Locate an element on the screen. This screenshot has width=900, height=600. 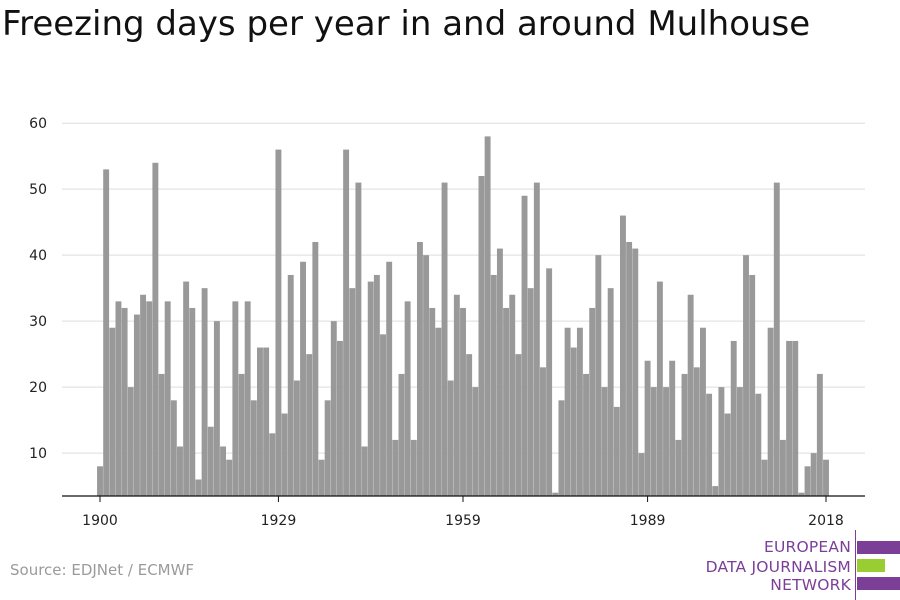
bar-1996 is located at coordinates (690, 395).